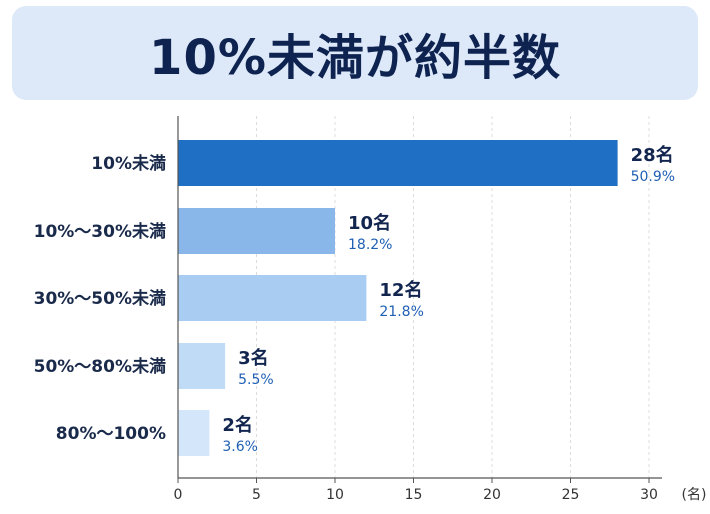 The width and height of the screenshot is (710, 514). What do you see at coordinates (355, 58) in the screenshot?
I see `chart-title: 10%未満が約半数` at bounding box center [355, 58].